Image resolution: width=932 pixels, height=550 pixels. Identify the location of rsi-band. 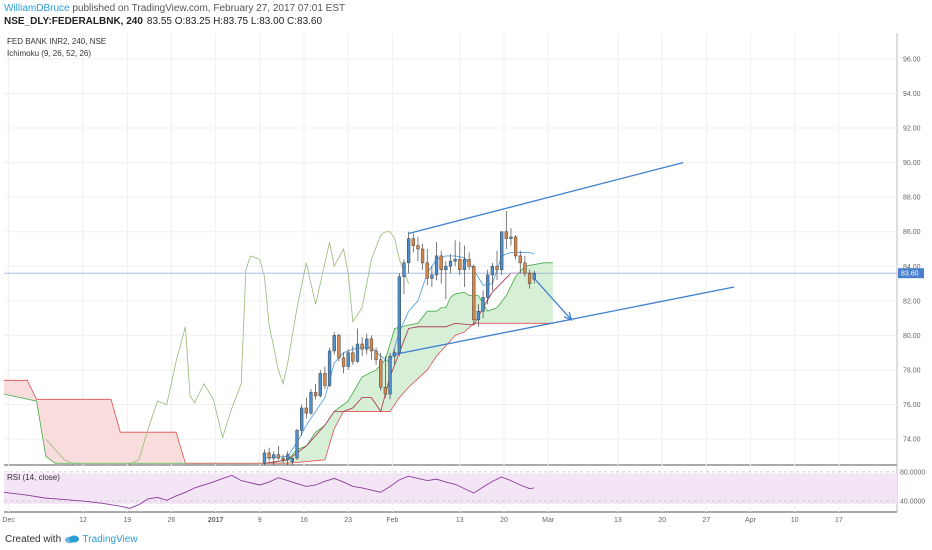
(450, 488).